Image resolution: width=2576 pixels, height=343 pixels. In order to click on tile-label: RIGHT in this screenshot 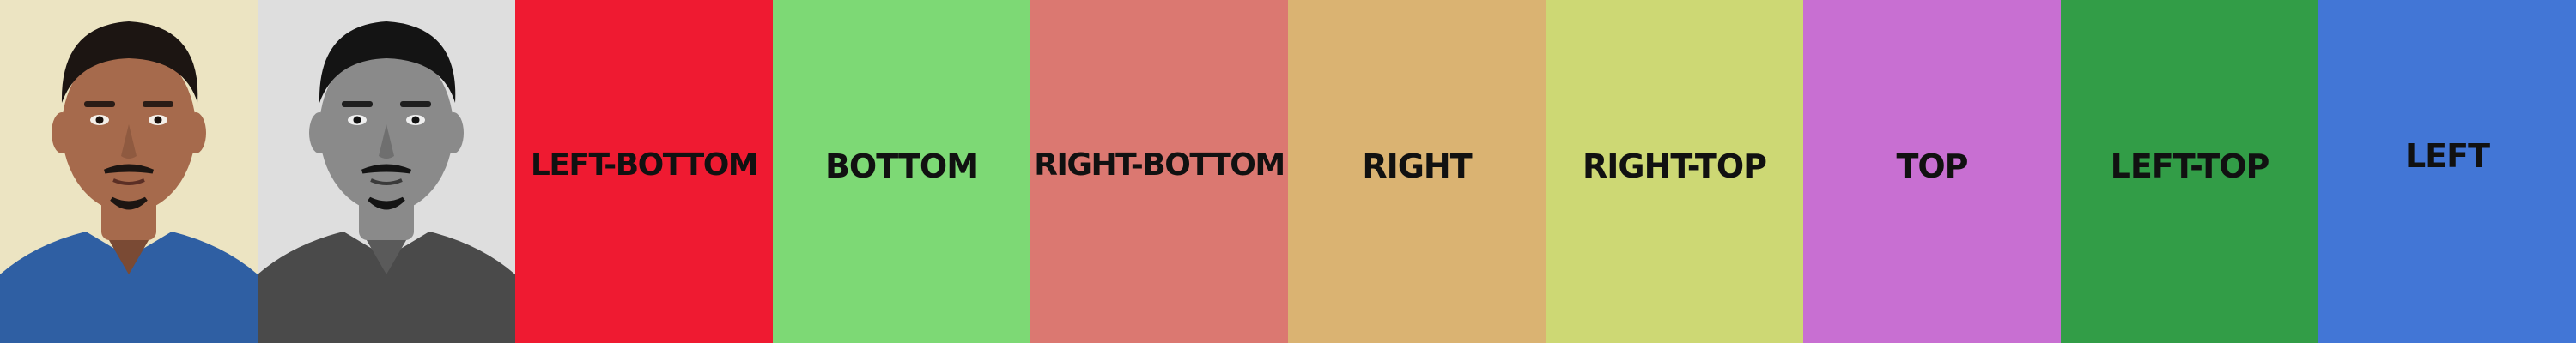, I will do `click(1417, 166)`.